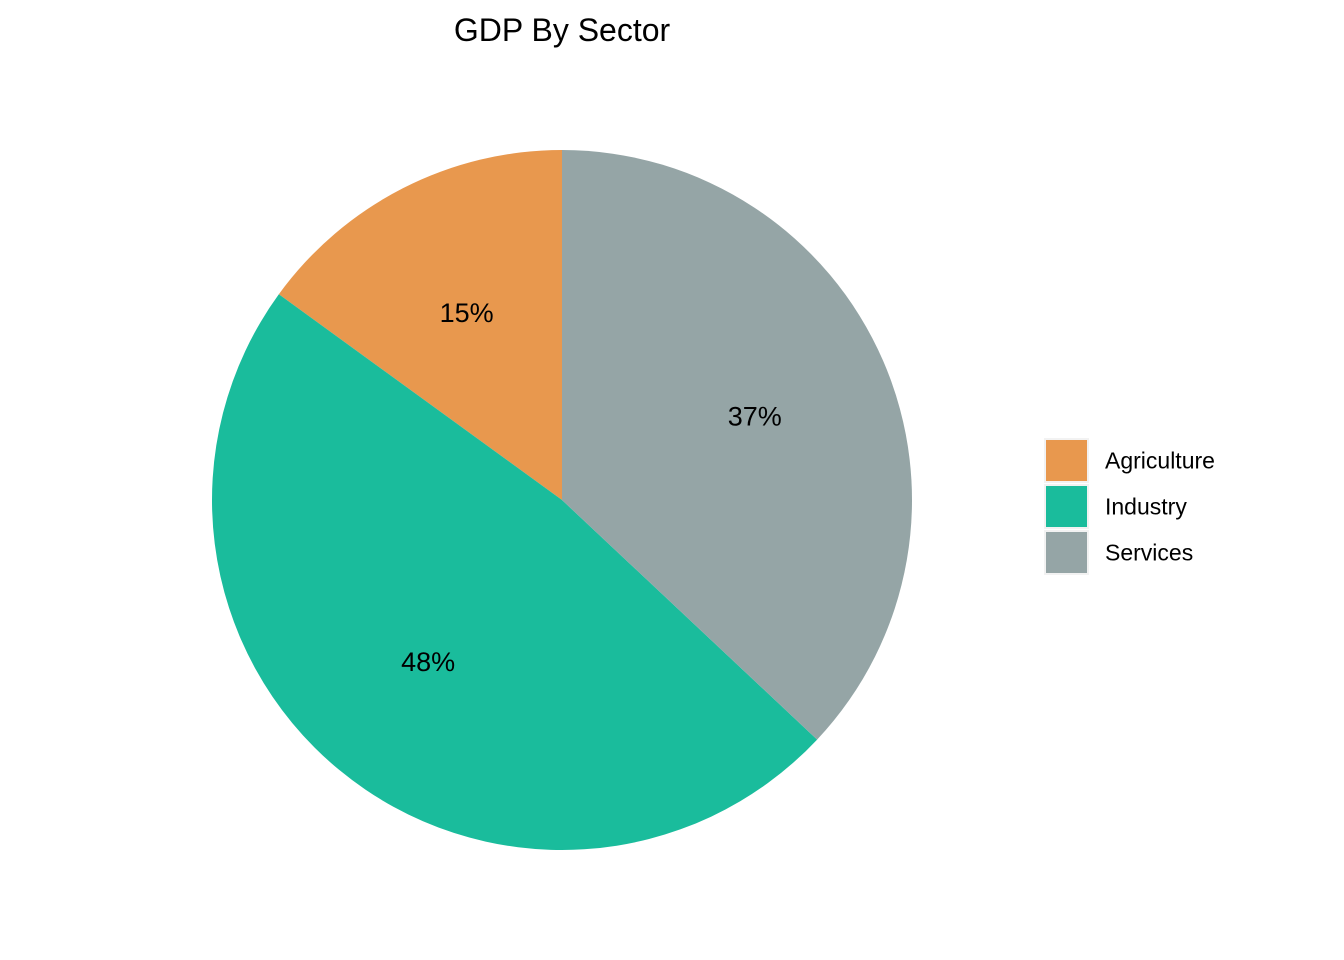 Image resolution: width=1344 pixels, height=960 pixels. What do you see at coordinates (467, 313) in the screenshot?
I see `slice-label-agriculture: 15%` at bounding box center [467, 313].